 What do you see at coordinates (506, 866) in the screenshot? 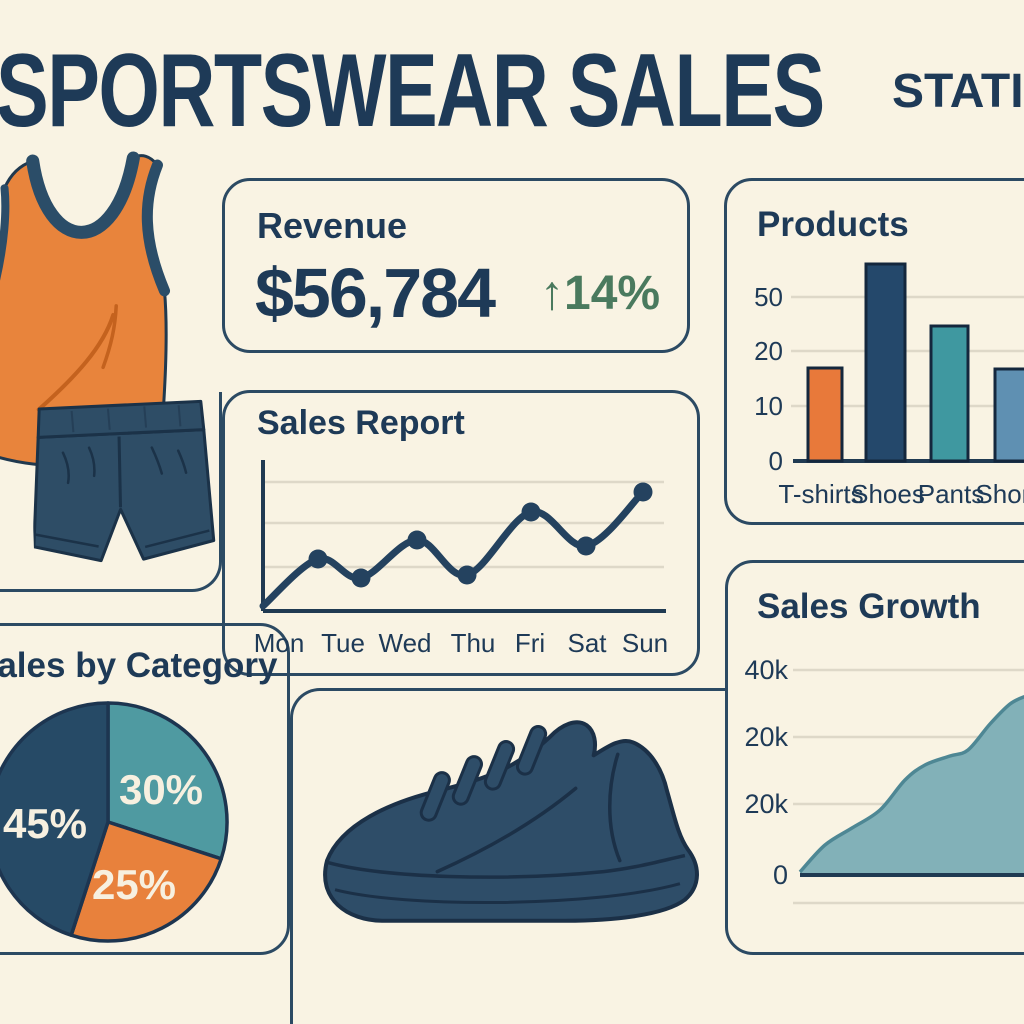
I see `sneaker-sole-line` at bounding box center [506, 866].